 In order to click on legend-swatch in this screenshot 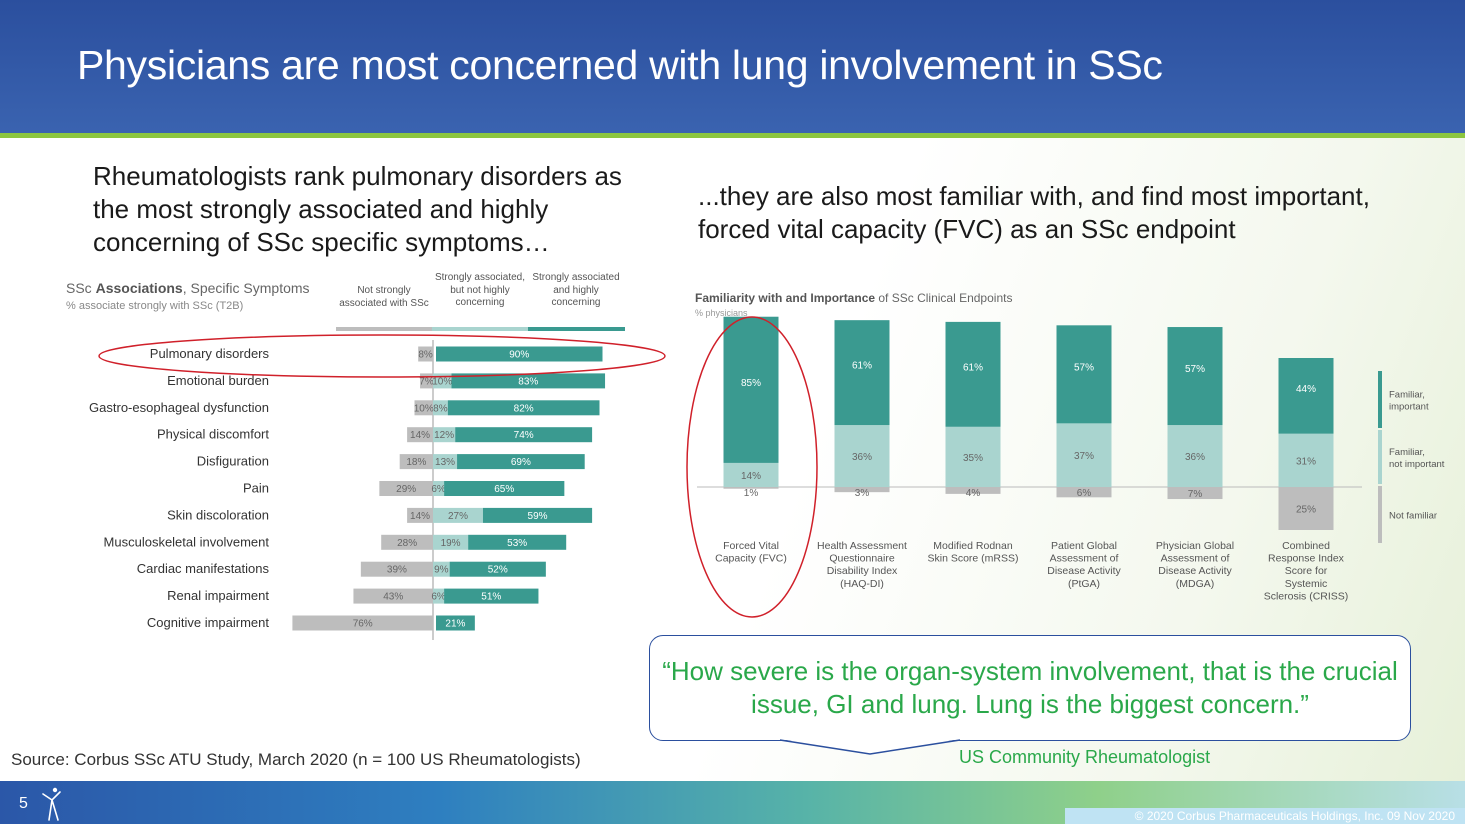, I will do `click(1380, 399)`.